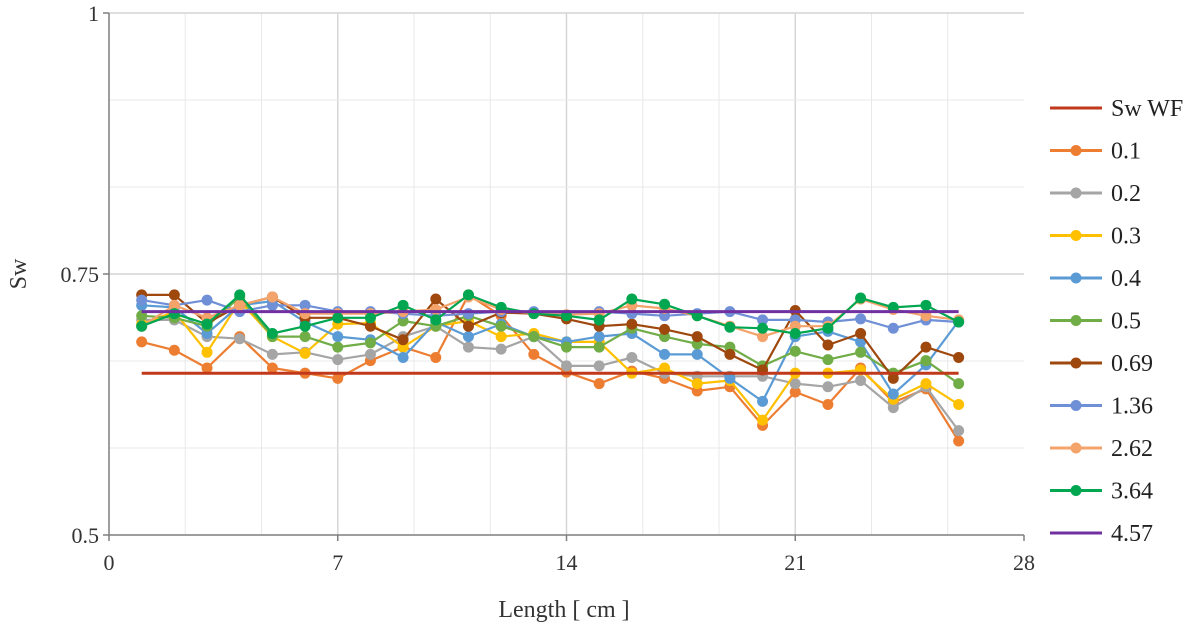 The image size is (1200, 632). I want to click on legend-label: 0.1, so click(1126, 152).